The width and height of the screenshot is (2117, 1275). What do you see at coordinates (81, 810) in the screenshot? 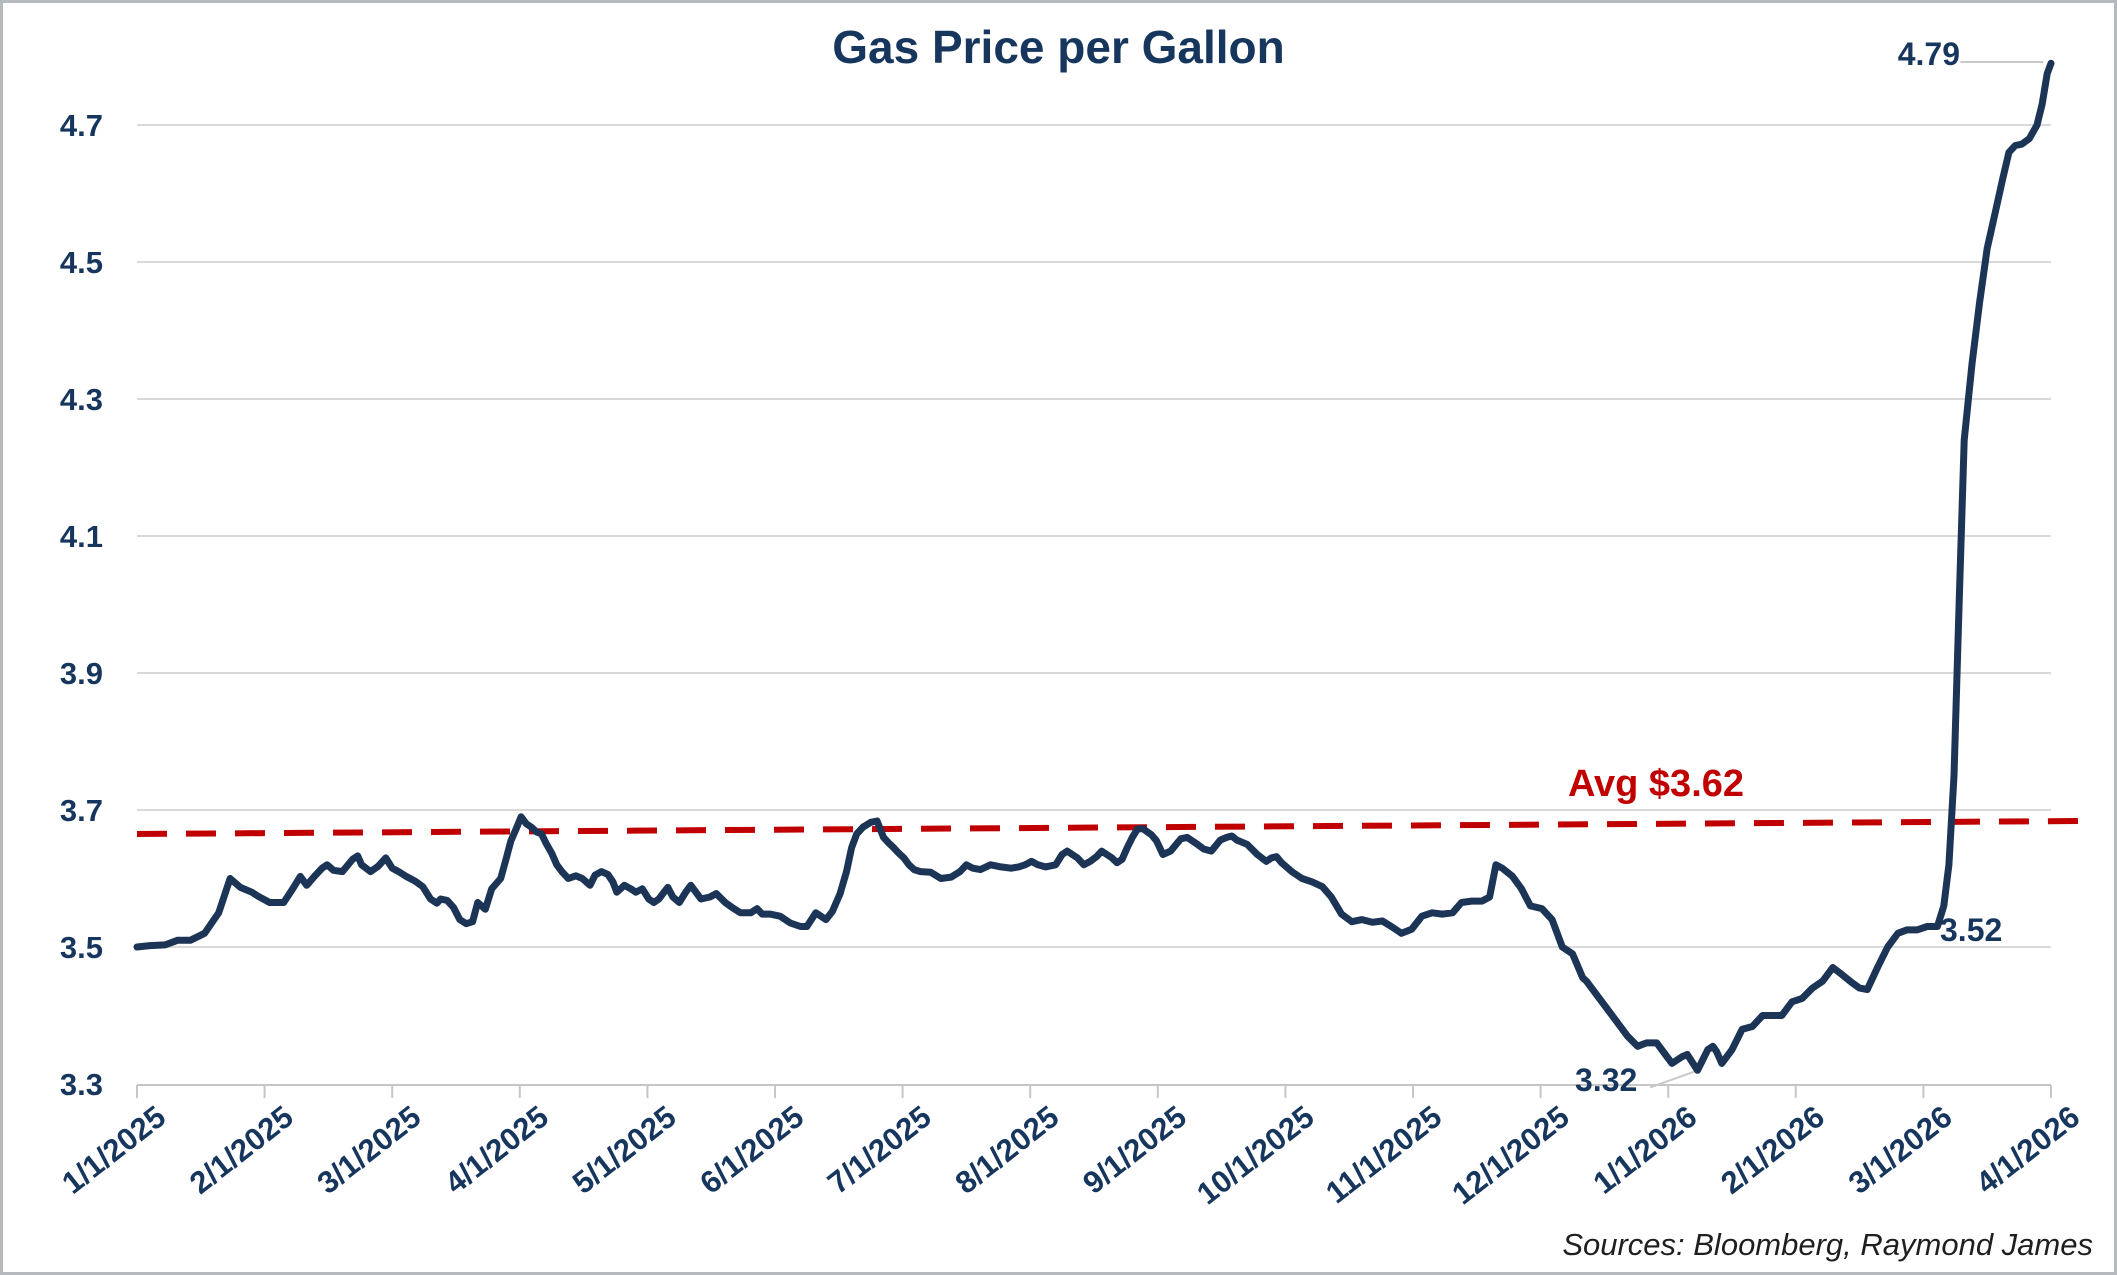
I see `y-tick-label: 3.7` at bounding box center [81, 810].